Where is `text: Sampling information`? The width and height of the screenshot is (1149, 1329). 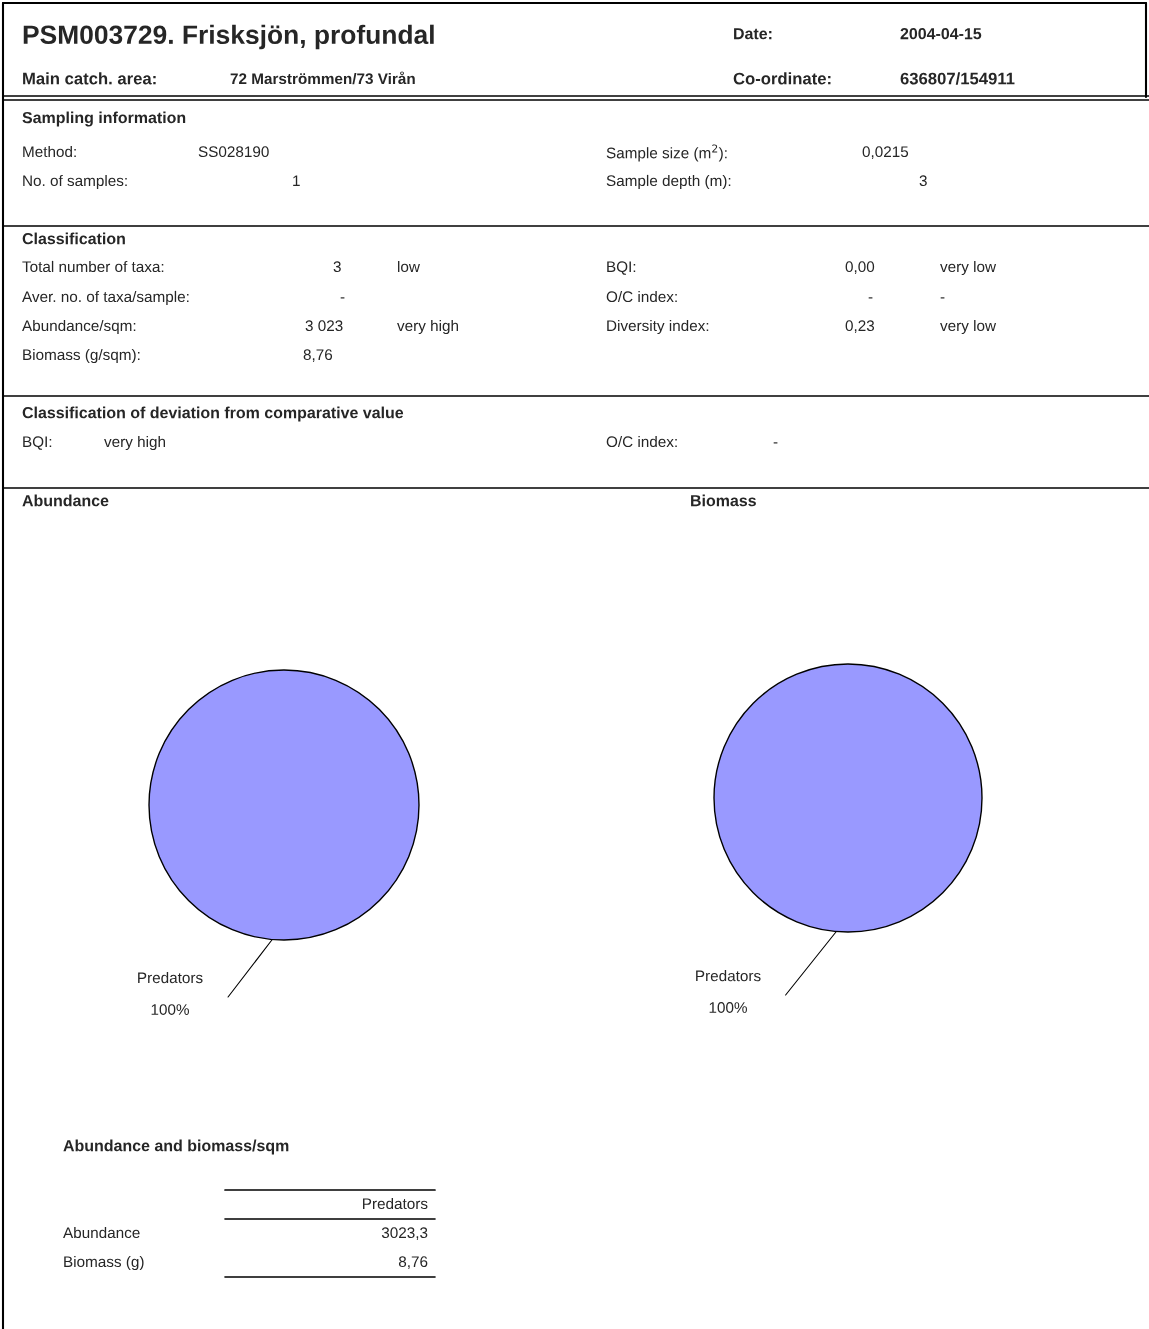 text: Sampling information is located at coordinates (104, 119).